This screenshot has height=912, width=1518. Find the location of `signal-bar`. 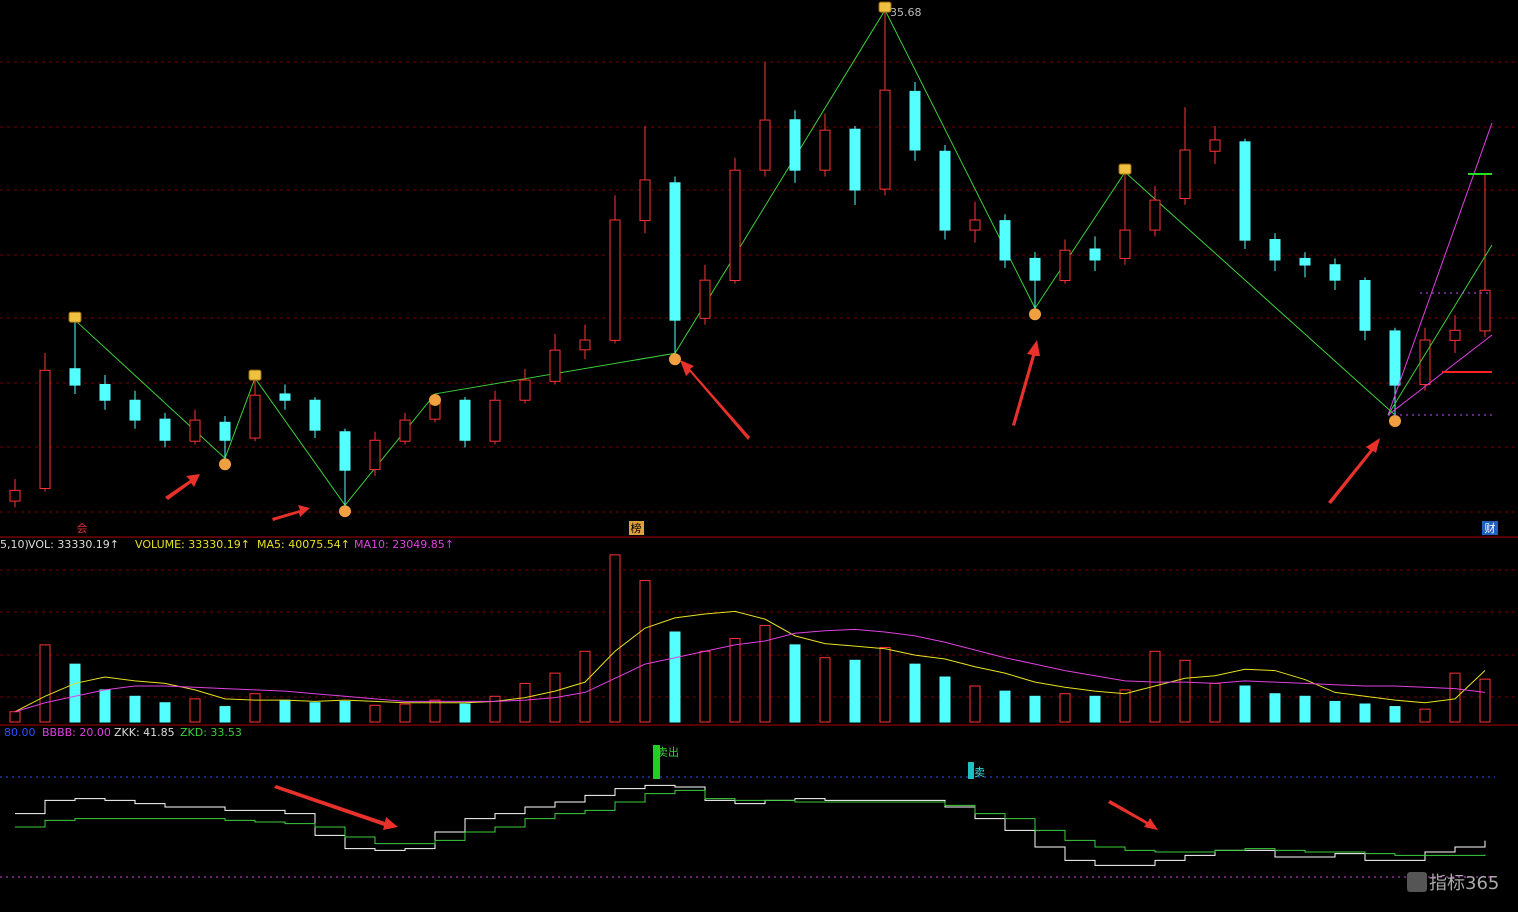

signal-bar is located at coordinates (971, 770).